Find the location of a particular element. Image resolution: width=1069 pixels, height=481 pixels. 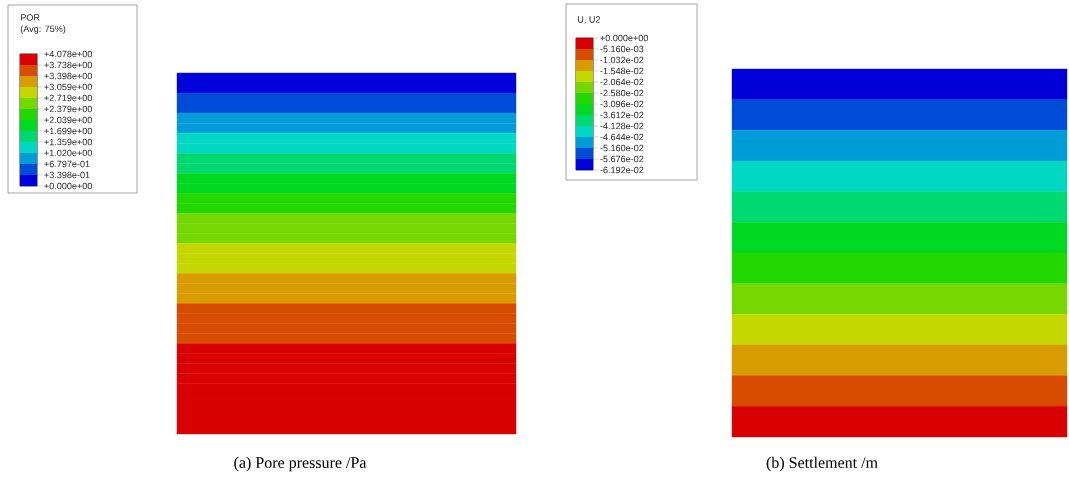

color-bar-label: +1.359e+00 is located at coordinates (68, 142).